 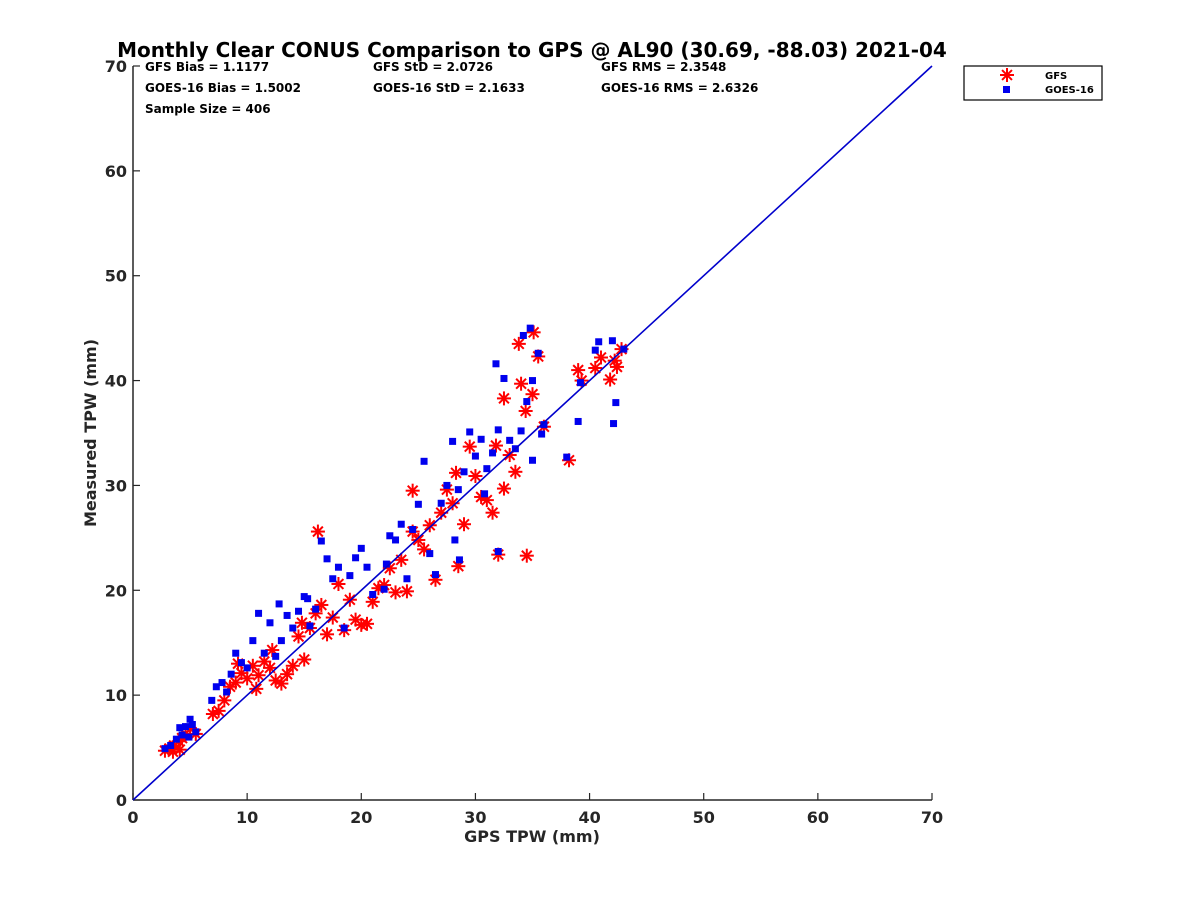 I want to click on gfs-std-stat: GFS StD = 2.0726, so click(x=433, y=67).